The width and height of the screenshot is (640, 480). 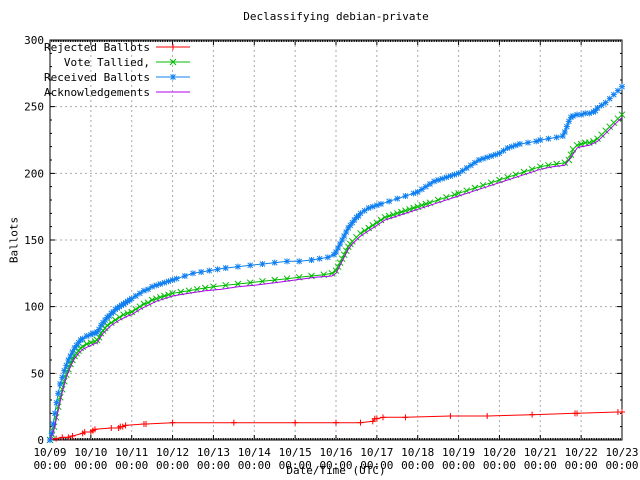 What do you see at coordinates (540, 452) in the screenshot?
I see `x-tick-label-date: 10/21` at bounding box center [540, 452].